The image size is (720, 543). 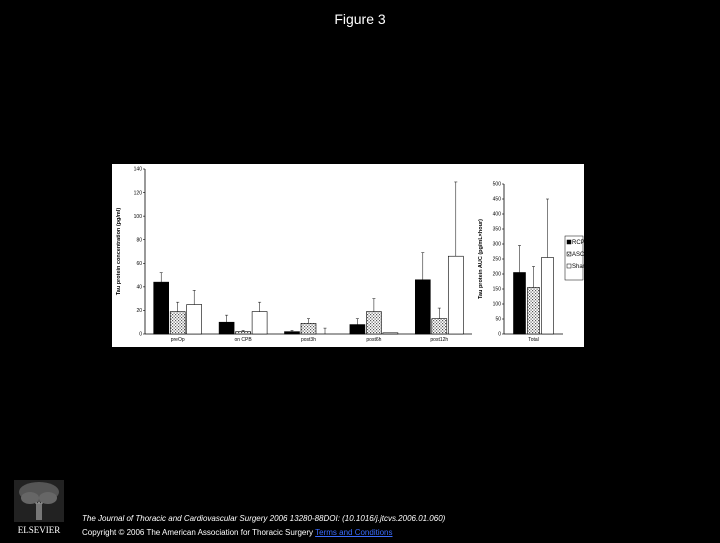 What do you see at coordinates (497, 245) in the screenshot?
I see `y-tick-label: 300` at bounding box center [497, 245].